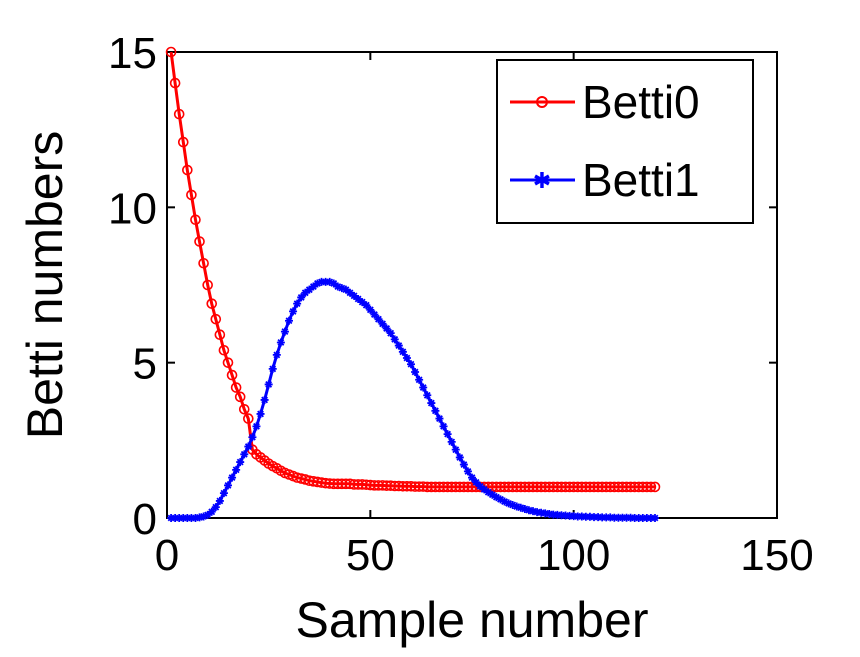 The width and height of the screenshot is (860, 657). Describe the element at coordinates (132, 53) in the screenshot. I see `y-tick-label: 15` at that location.